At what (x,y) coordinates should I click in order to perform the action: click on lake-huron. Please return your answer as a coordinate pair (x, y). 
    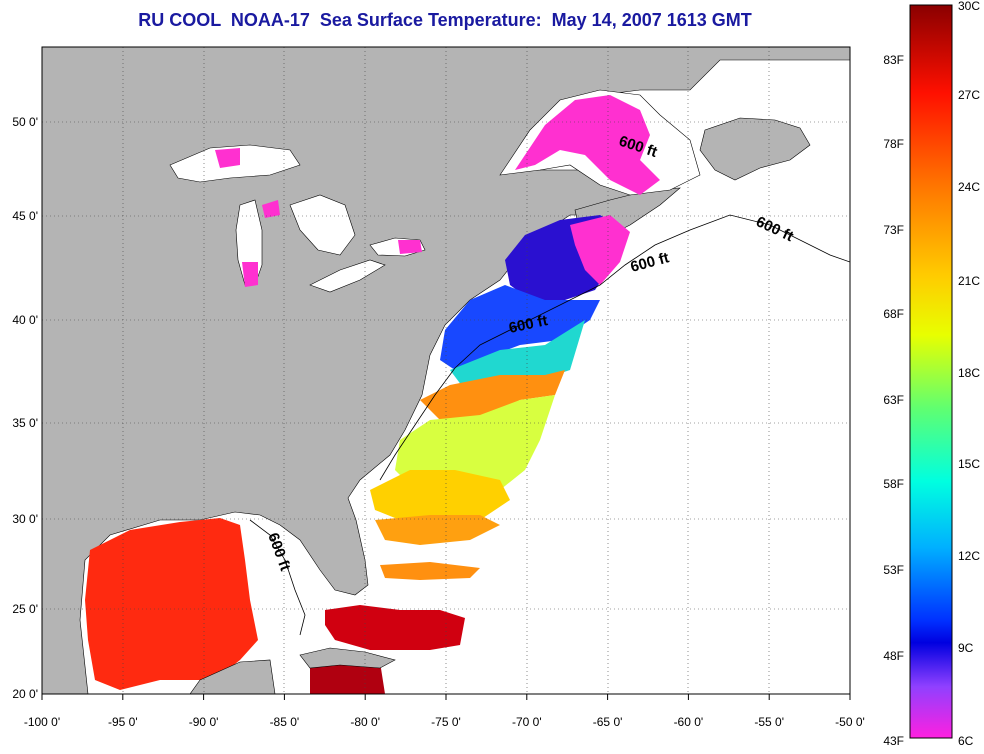
    Looking at the image, I should click on (322, 225).